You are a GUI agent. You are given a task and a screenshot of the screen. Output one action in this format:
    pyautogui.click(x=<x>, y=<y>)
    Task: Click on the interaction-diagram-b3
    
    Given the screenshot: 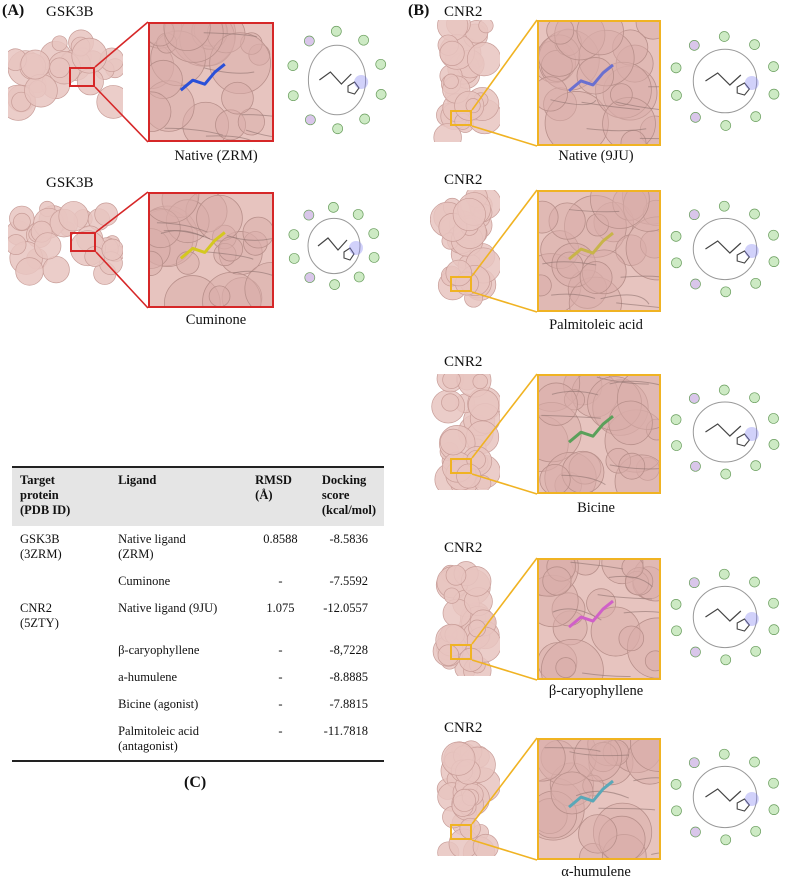 What is the action you would take?
    pyautogui.click(x=725, y=432)
    